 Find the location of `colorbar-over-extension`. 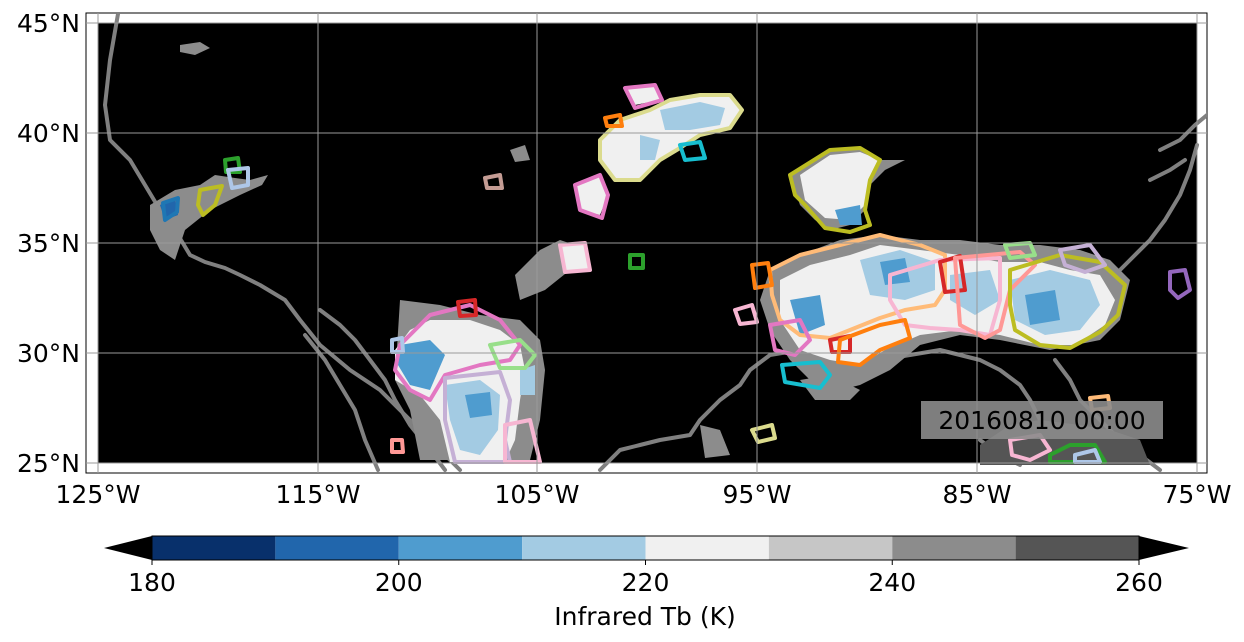

colorbar-over-extension is located at coordinates (1164, 548).